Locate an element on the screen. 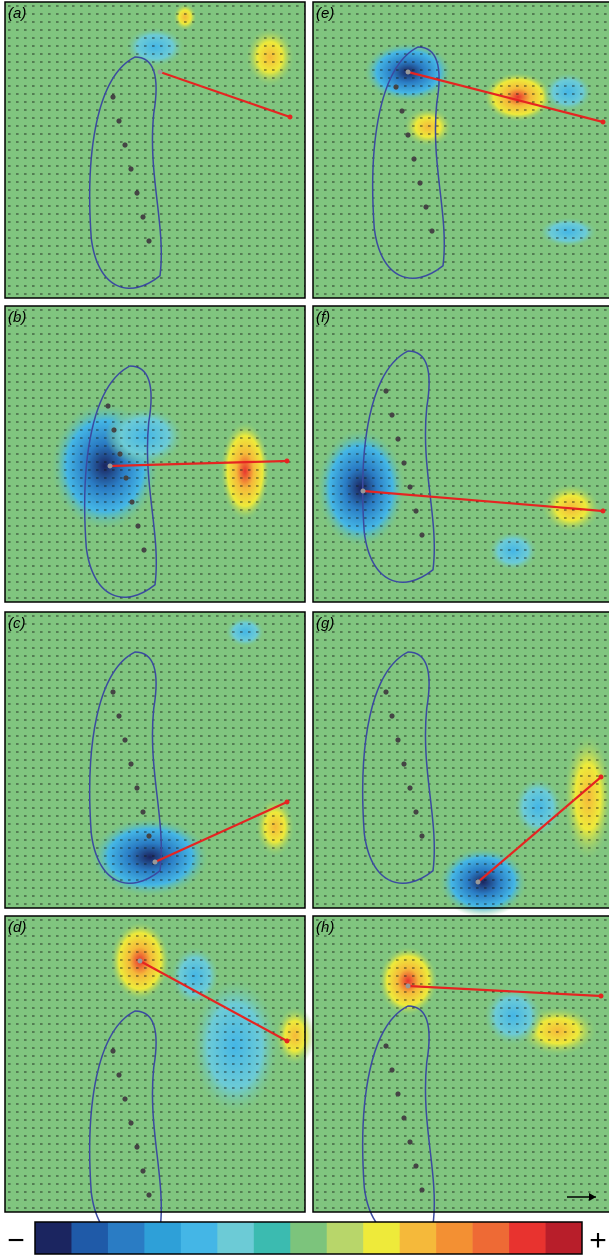 Image resolution: width=609 pixels, height=1256 pixels. scale-arrow is located at coordinates (581, 1197).